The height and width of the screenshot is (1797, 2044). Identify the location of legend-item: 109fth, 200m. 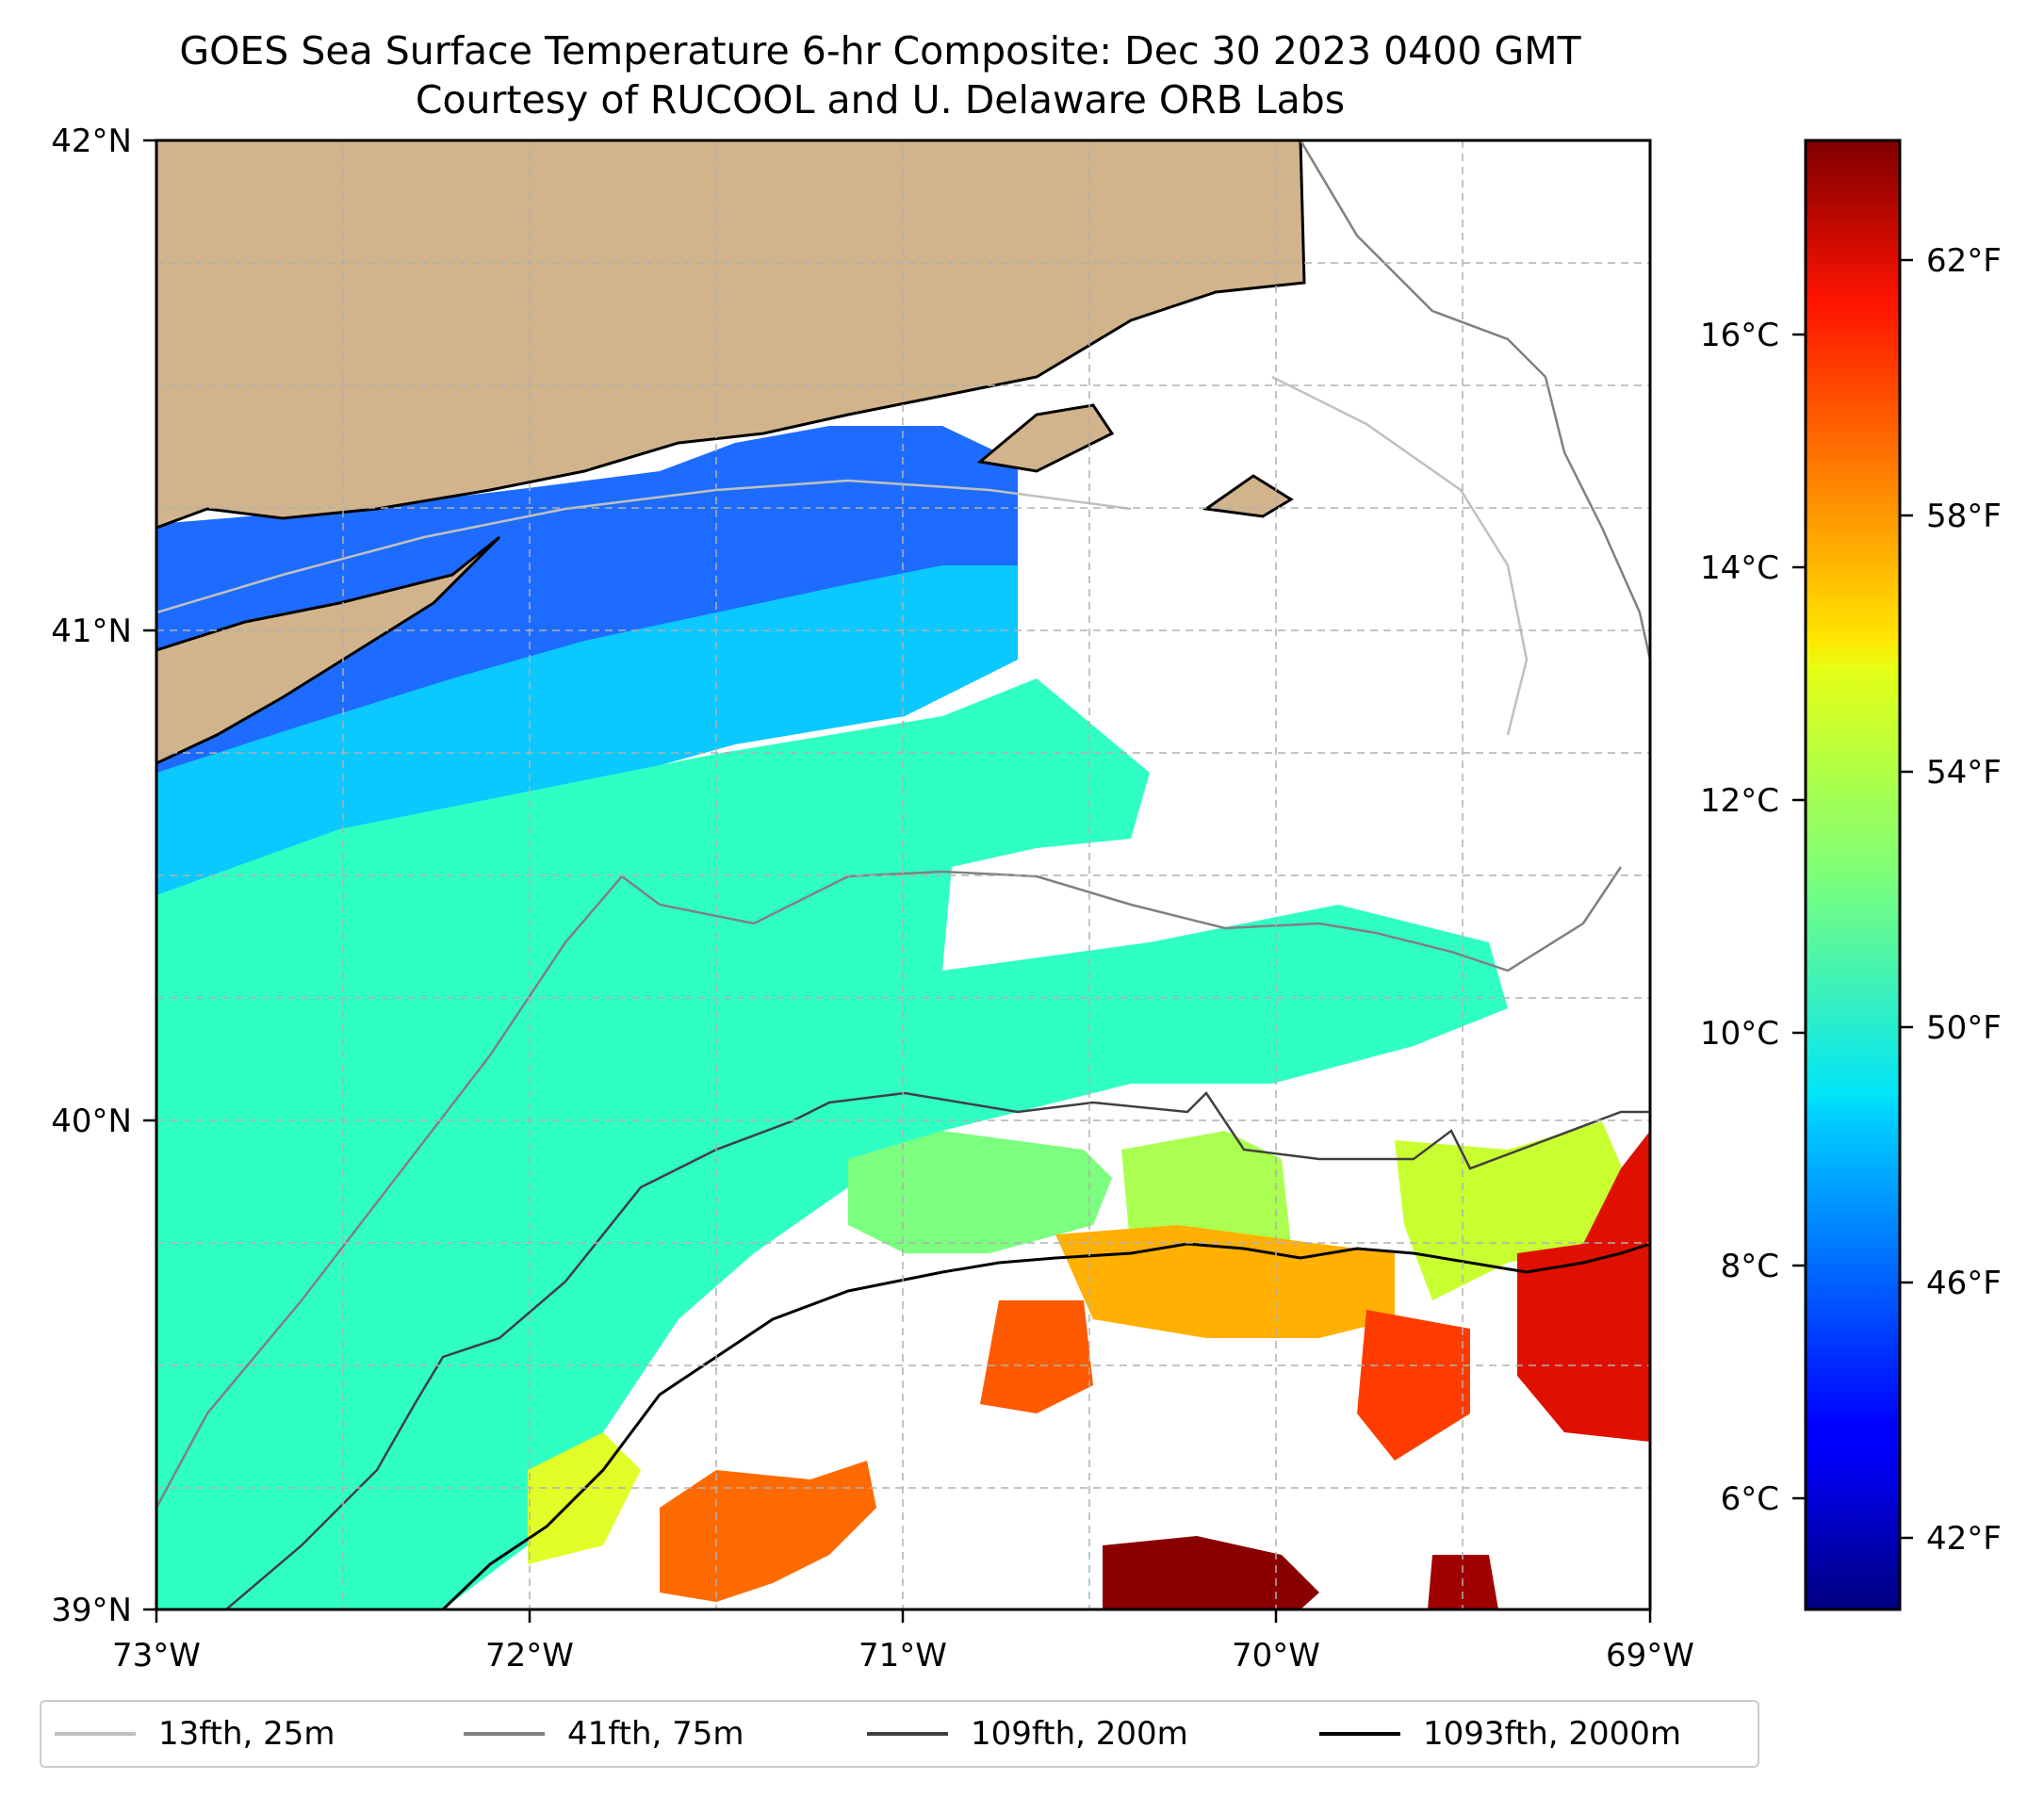
(1027, 1734).